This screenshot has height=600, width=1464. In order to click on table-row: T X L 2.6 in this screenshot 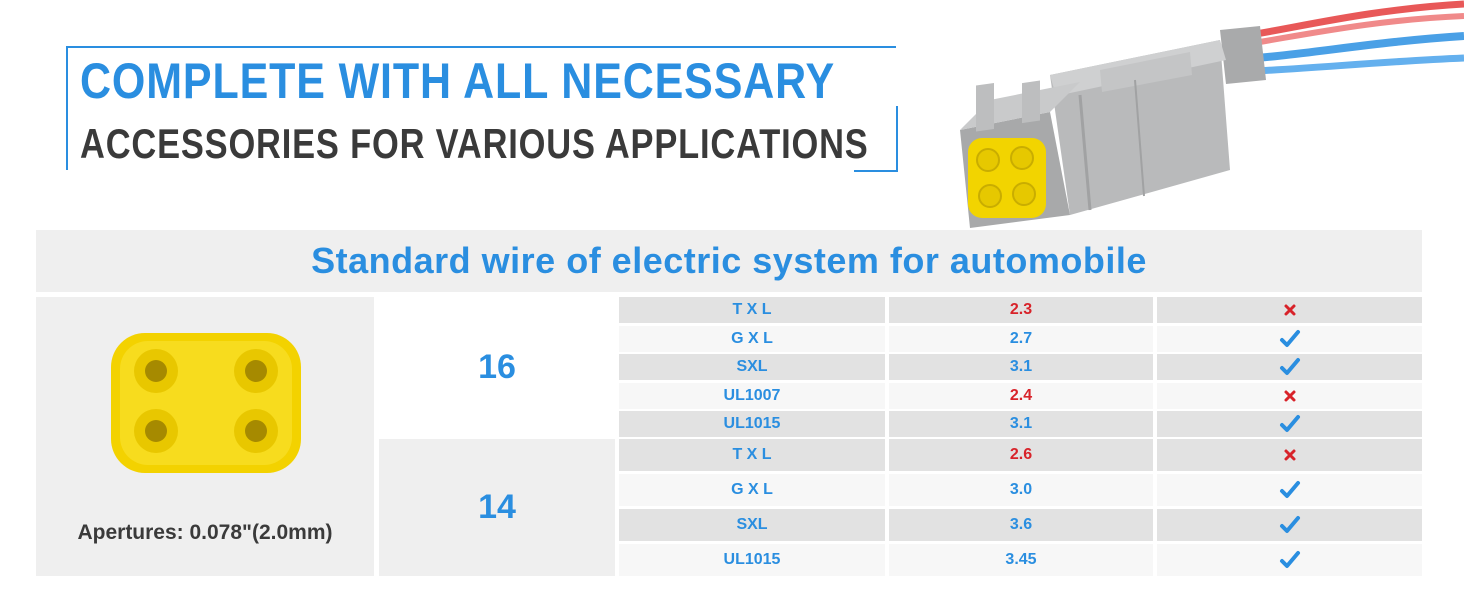, I will do `click(1020, 455)`.